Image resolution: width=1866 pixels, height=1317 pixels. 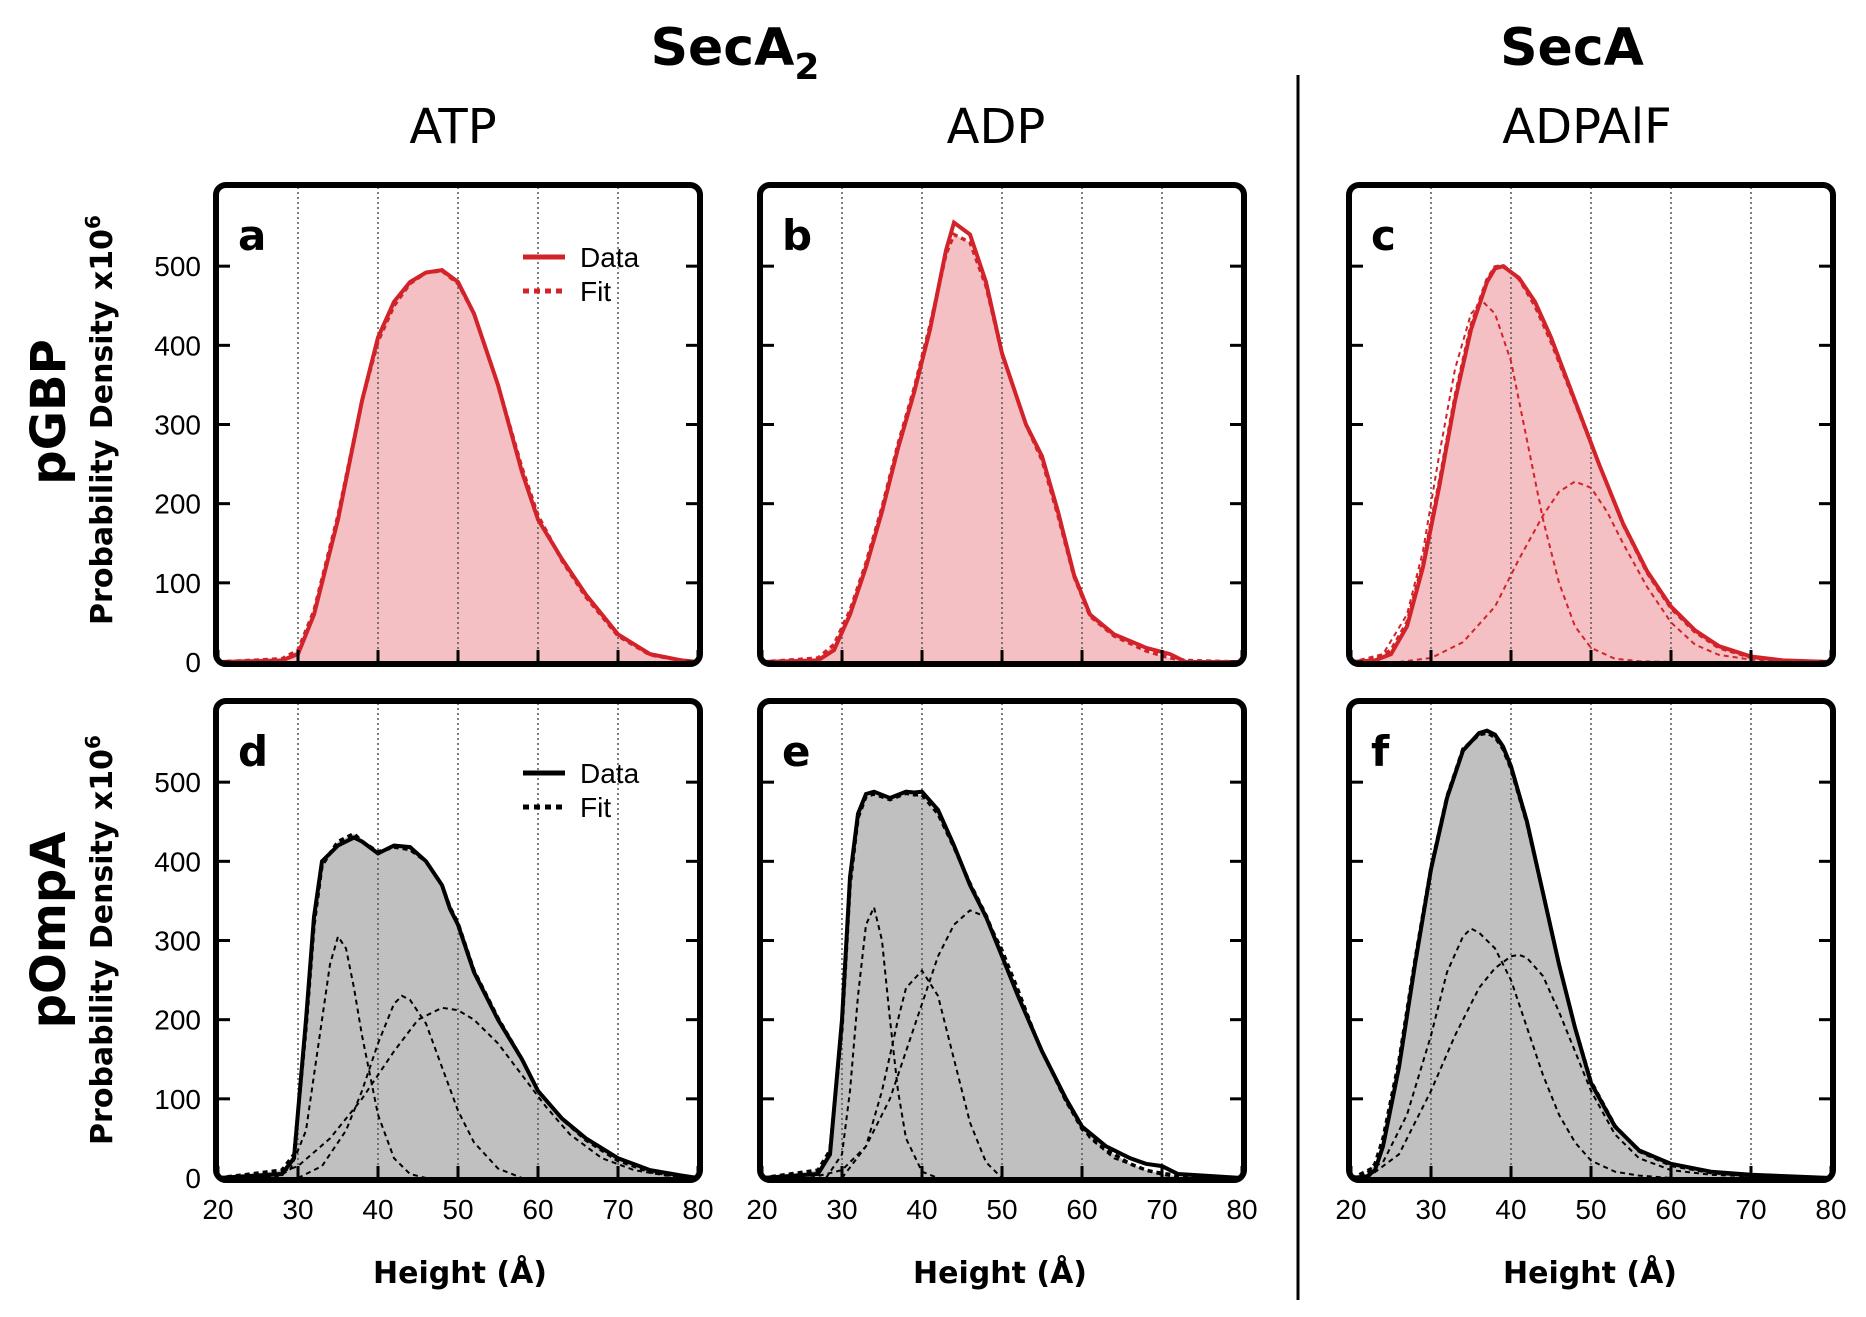 What do you see at coordinates (252, 235) in the screenshot?
I see `panel-letter: a` at bounding box center [252, 235].